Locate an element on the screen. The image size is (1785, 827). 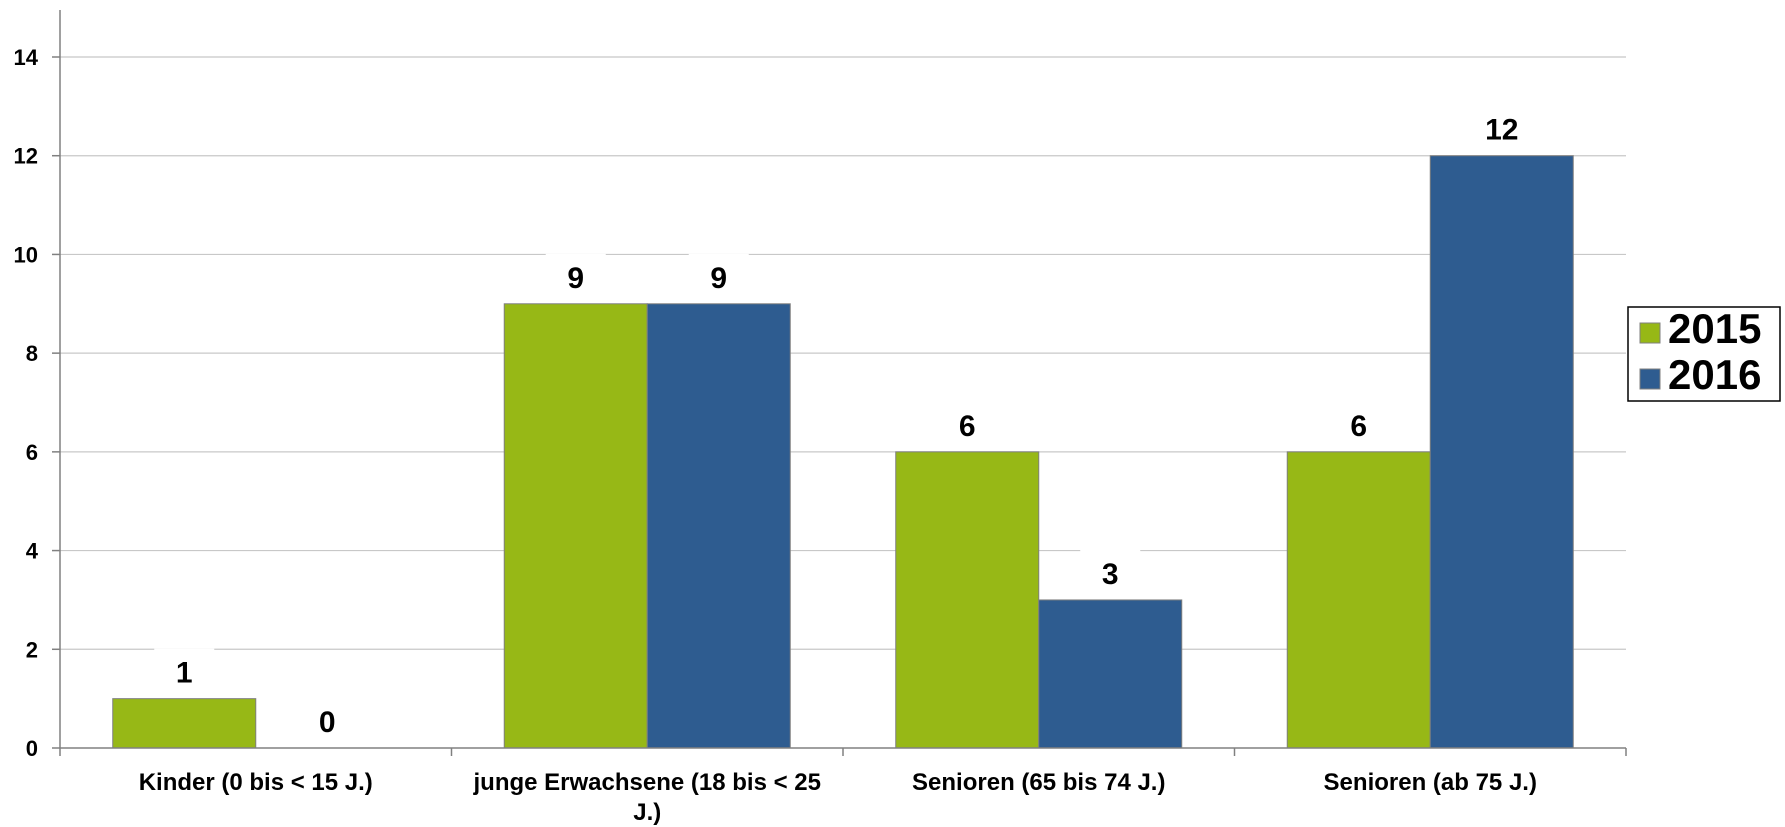
data-label: 12 is located at coordinates (1501, 130).